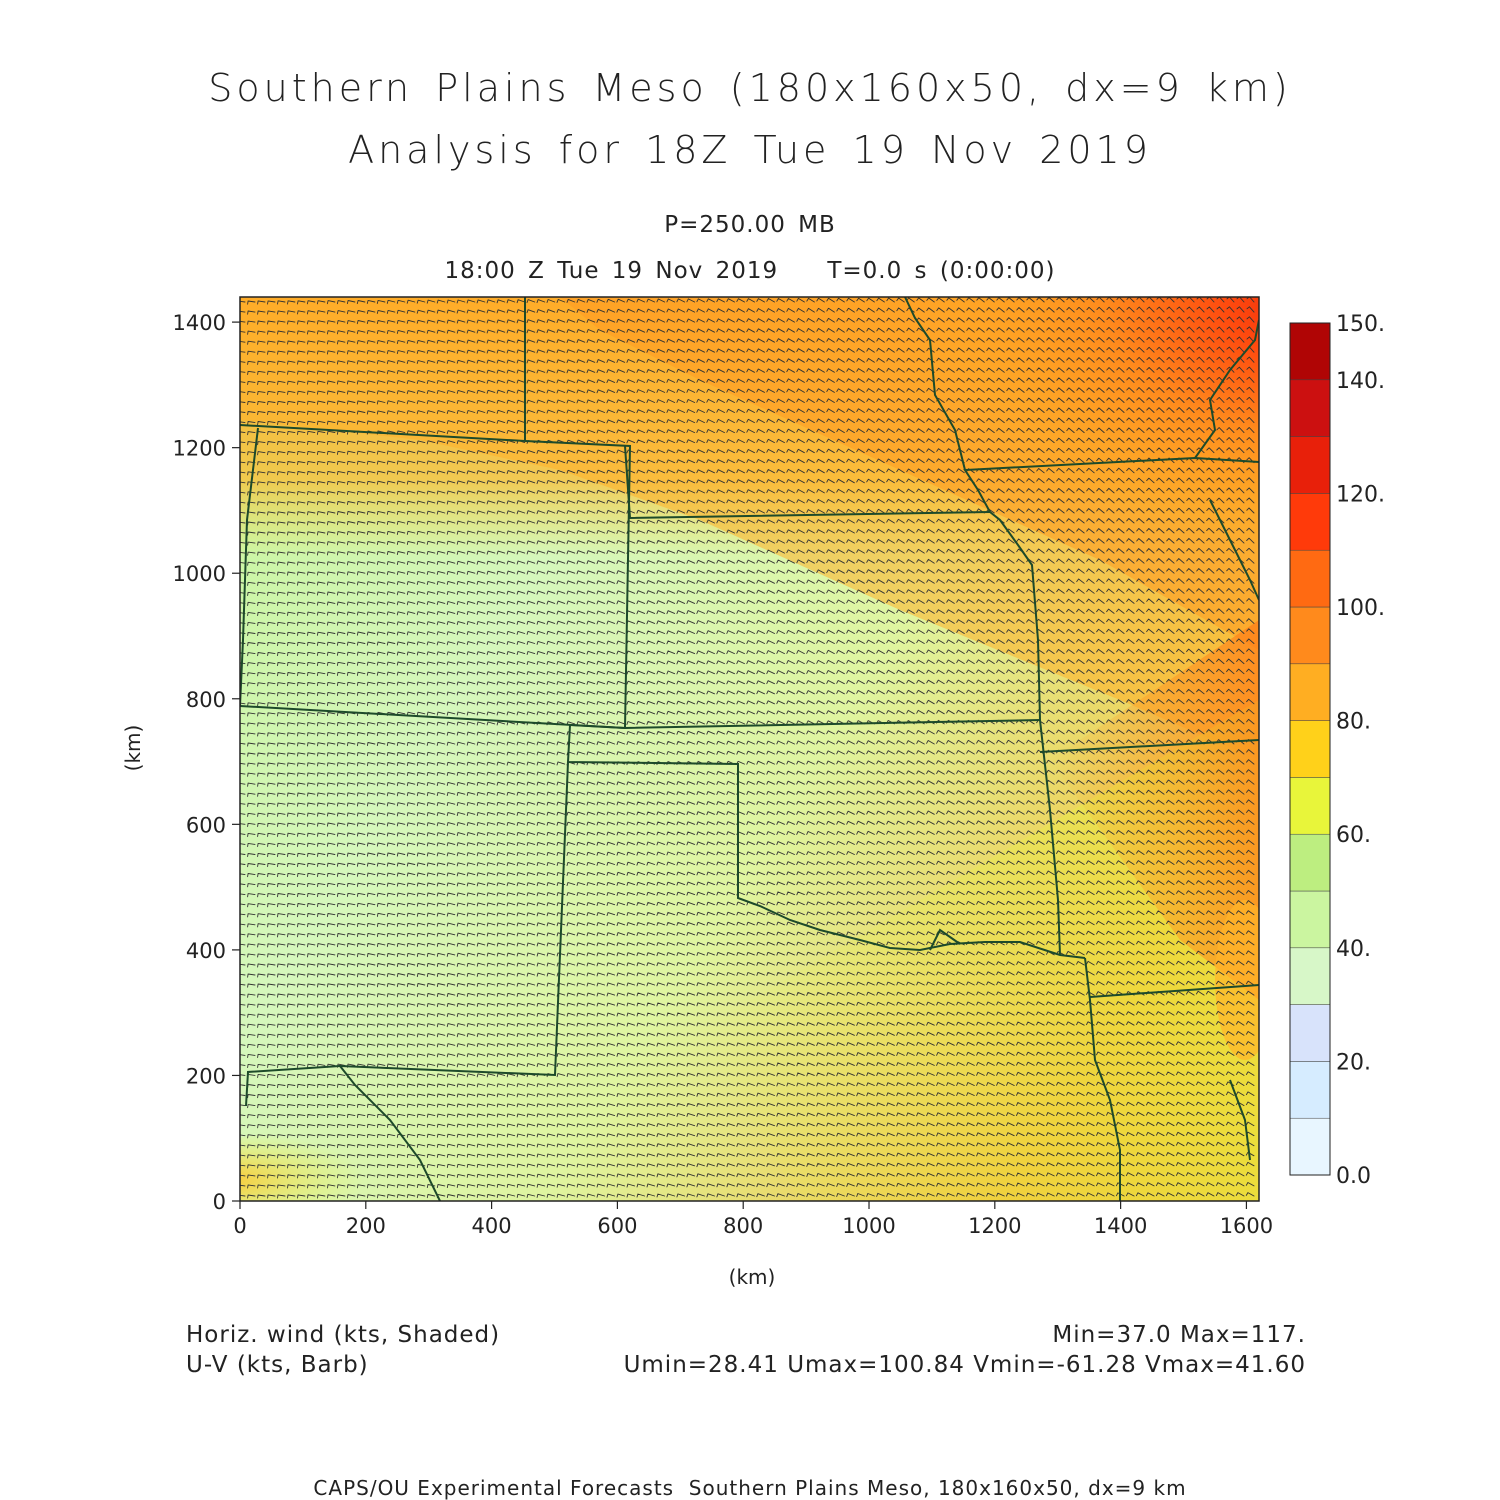 The width and height of the screenshot is (1500, 1500). What do you see at coordinates (1353, 949) in the screenshot?
I see `colorbar-label: 40.` at bounding box center [1353, 949].